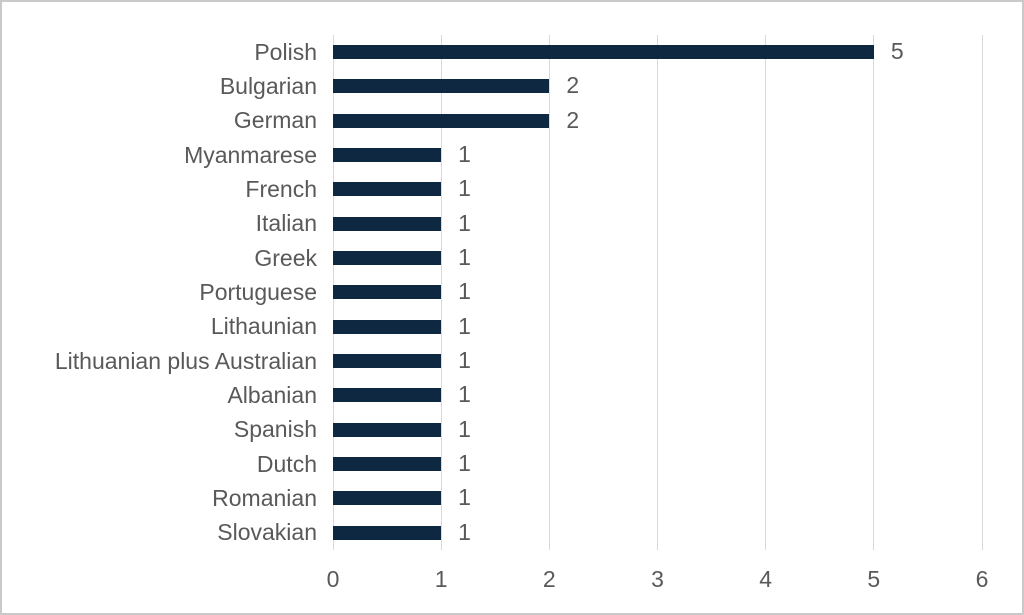  Describe the element at coordinates (982, 579) in the screenshot. I see `x-tick-label: 6` at that location.